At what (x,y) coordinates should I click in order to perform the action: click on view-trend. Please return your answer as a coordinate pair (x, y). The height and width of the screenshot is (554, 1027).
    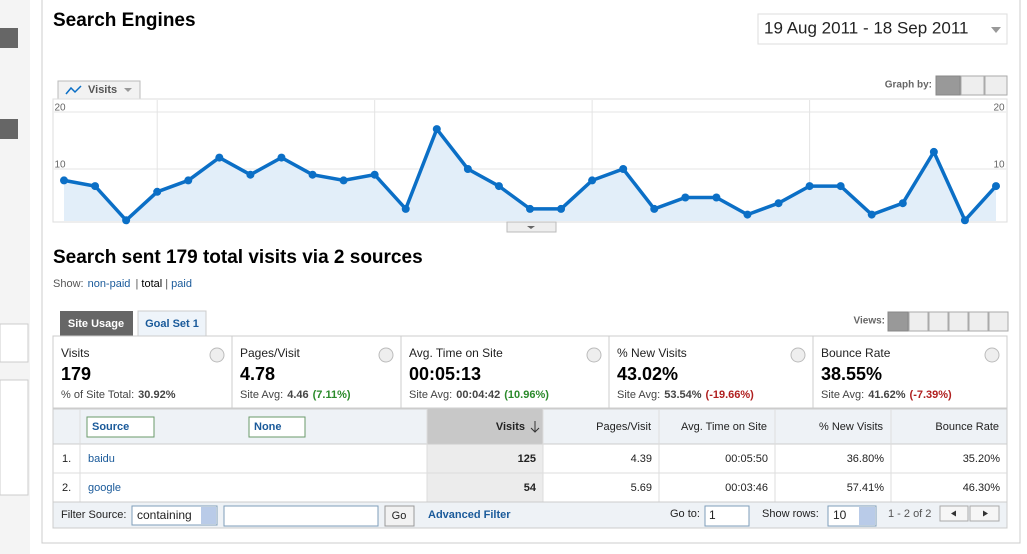
    Looking at the image, I should click on (998, 321).